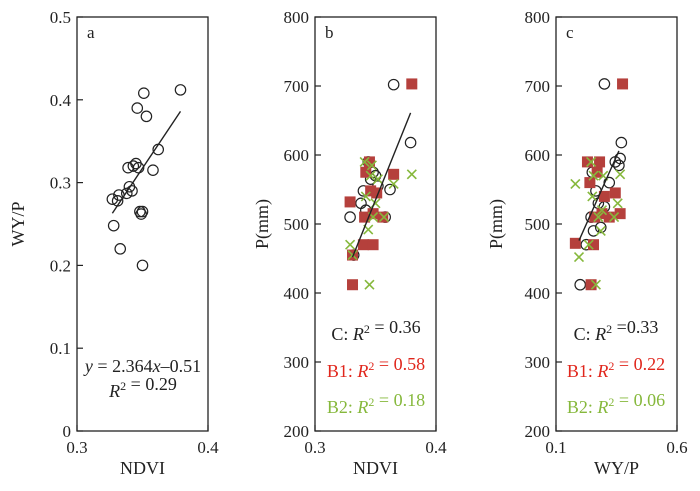  Describe the element at coordinates (538, 431) in the screenshot. I see `y-tick-label: 200` at that location.